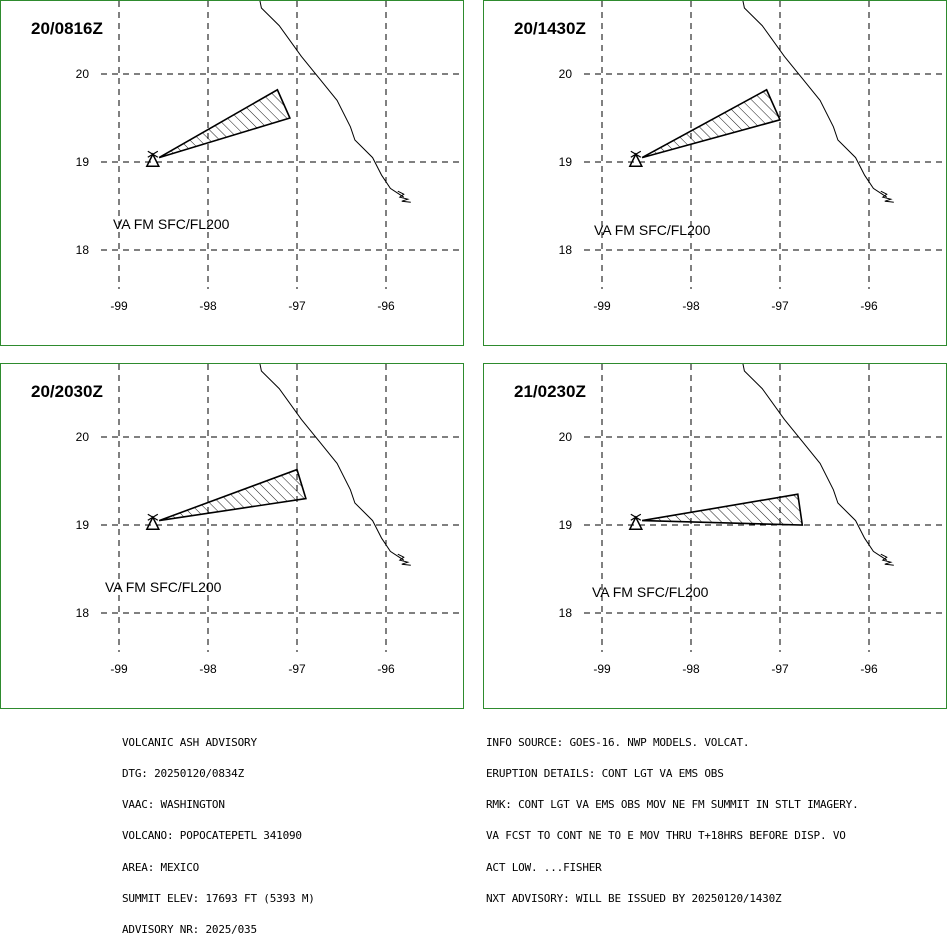  What do you see at coordinates (218, 898) in the screenshot?
I see `advisory-line: SUMMIT ELEV: 17693 FT (5393 M)` at bounding box center [218, 898].